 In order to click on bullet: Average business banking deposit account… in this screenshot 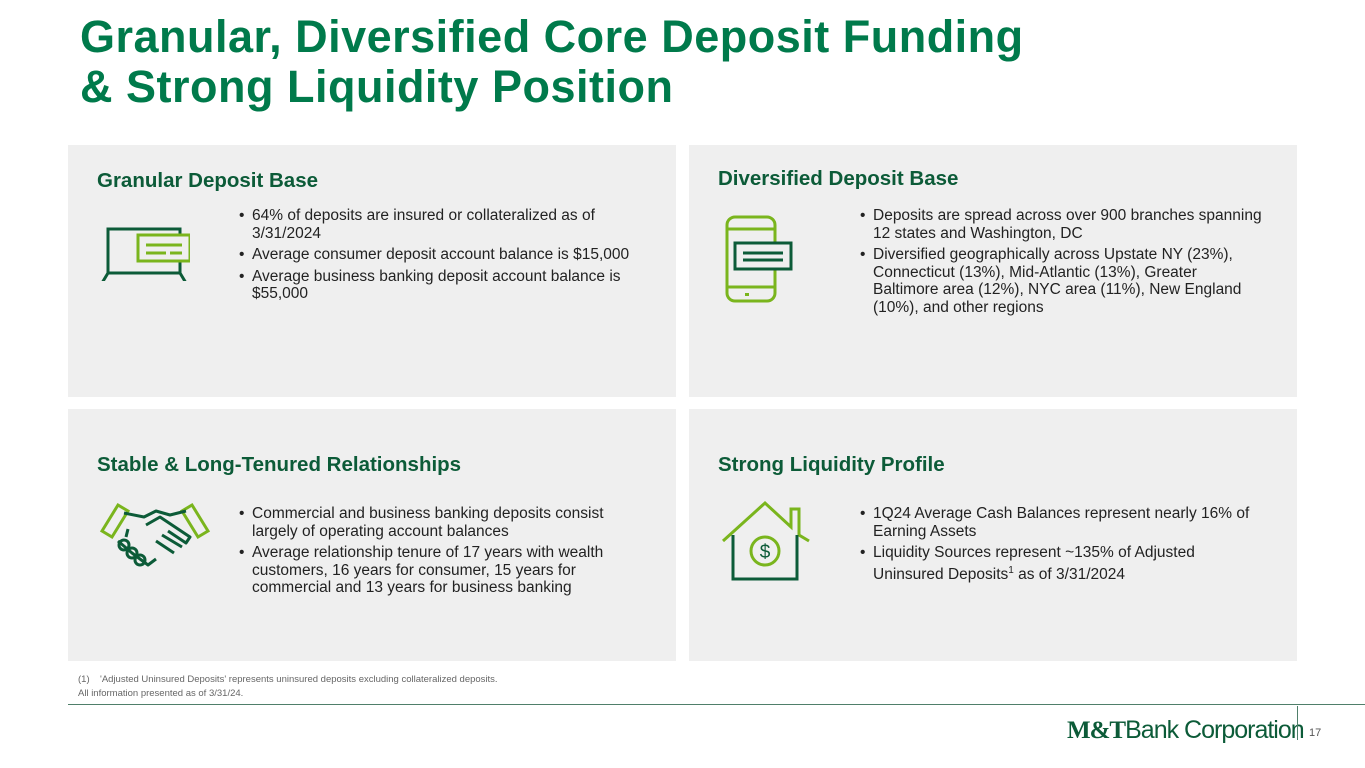, I will do `click(440, 285)`.